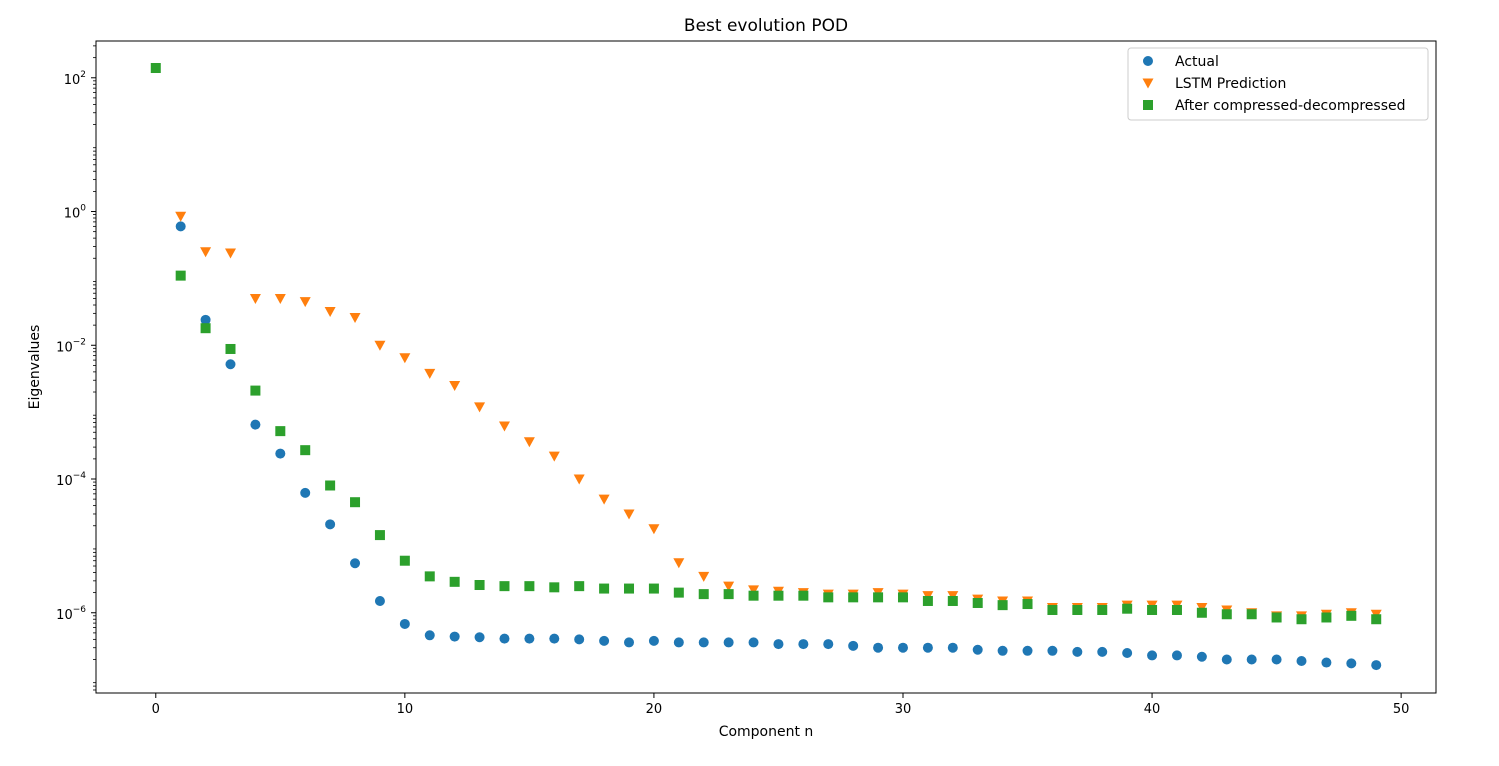  I want to click on x-tick-label: 50, so click(1401, 709).